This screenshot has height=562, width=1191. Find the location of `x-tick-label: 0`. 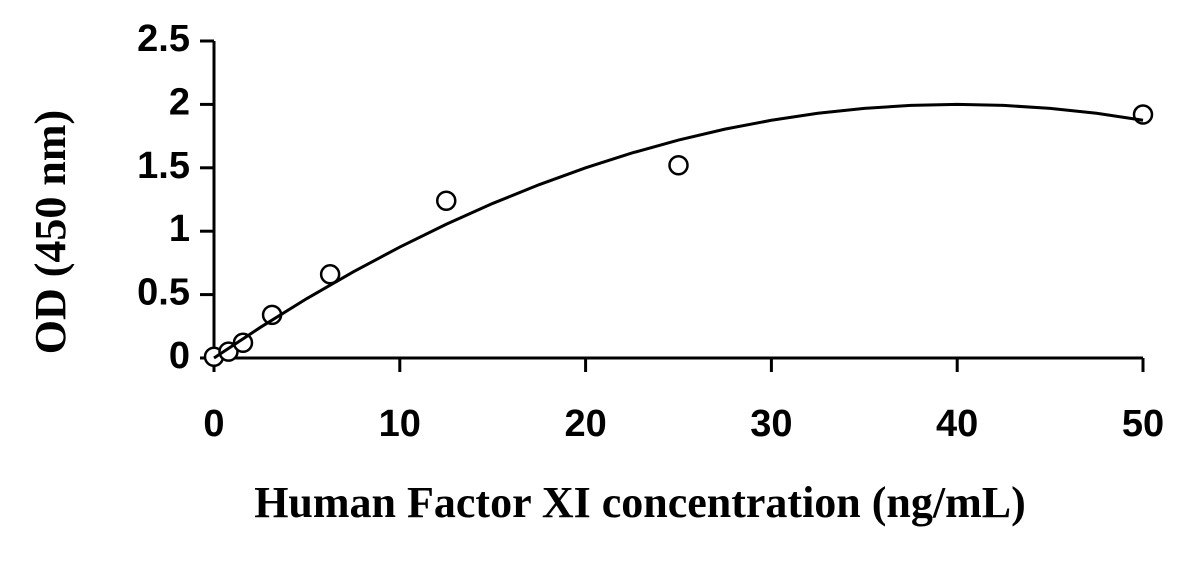

x-tick-label: 0 is located at coordinates (213, 424).